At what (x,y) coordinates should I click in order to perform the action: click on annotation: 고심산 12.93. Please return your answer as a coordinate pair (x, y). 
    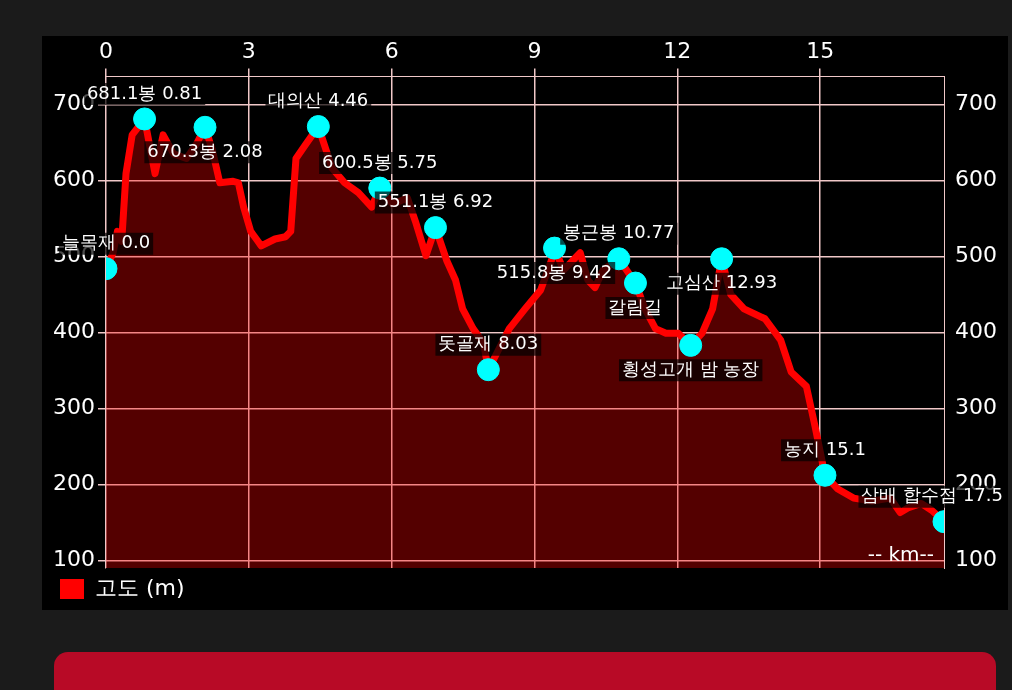
    Looking at the image, I should click on (722, 282).